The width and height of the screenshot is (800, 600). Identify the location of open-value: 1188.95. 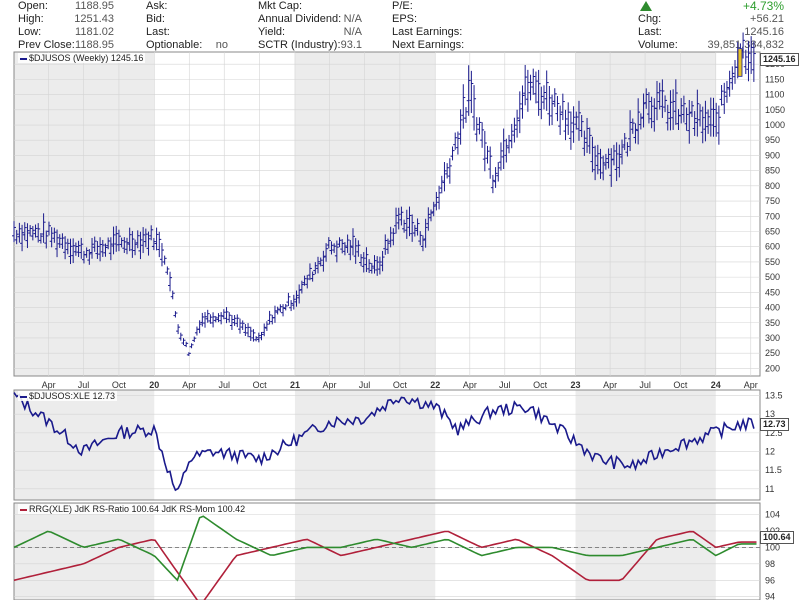
(94, 6).